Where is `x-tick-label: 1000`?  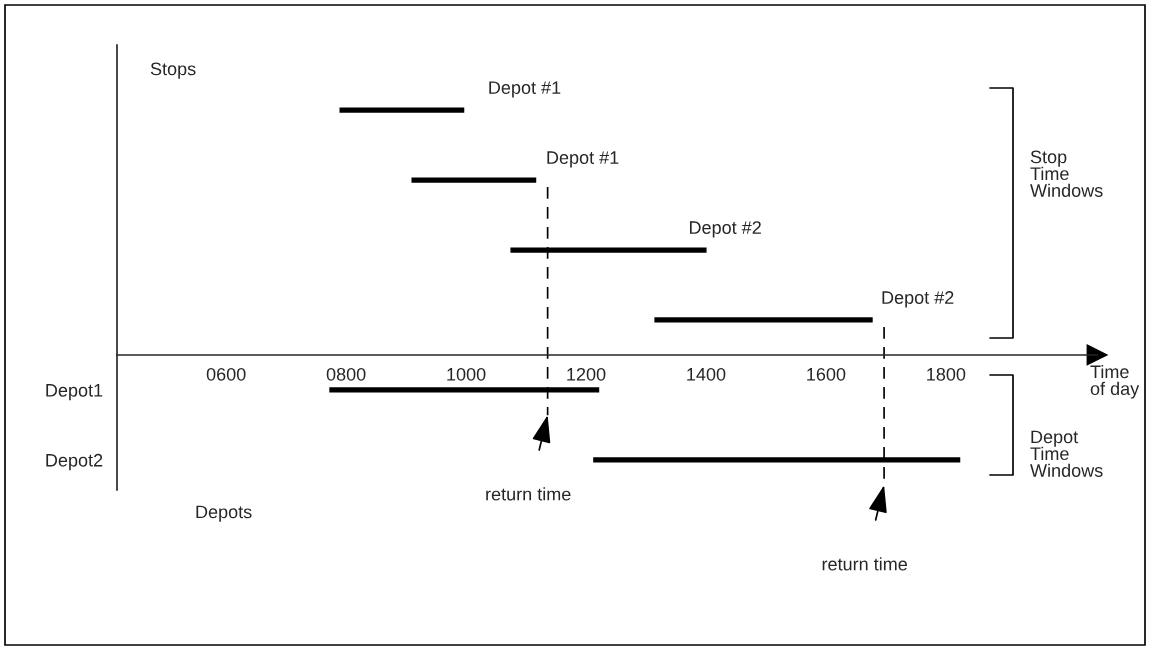 x-tick-label: 1000 is located at coordinates (466, 374).